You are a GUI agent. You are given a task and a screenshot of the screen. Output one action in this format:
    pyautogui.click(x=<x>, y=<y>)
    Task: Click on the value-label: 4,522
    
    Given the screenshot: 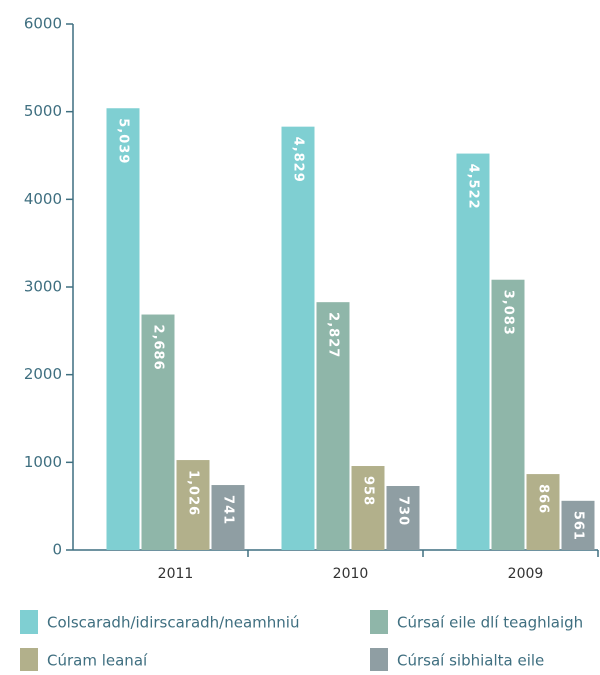 What is the action you would take?
    pyautogui.click(x=473, y=187)
    